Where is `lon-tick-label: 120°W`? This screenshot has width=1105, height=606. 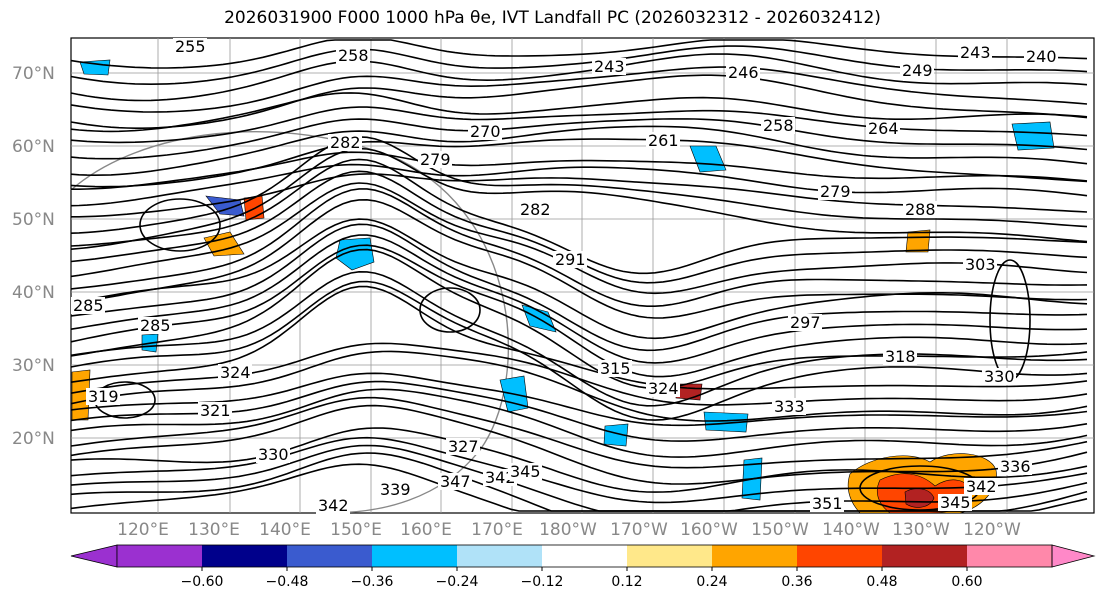 lon-tick-label: 120°W is located at coordinates (992, 530).